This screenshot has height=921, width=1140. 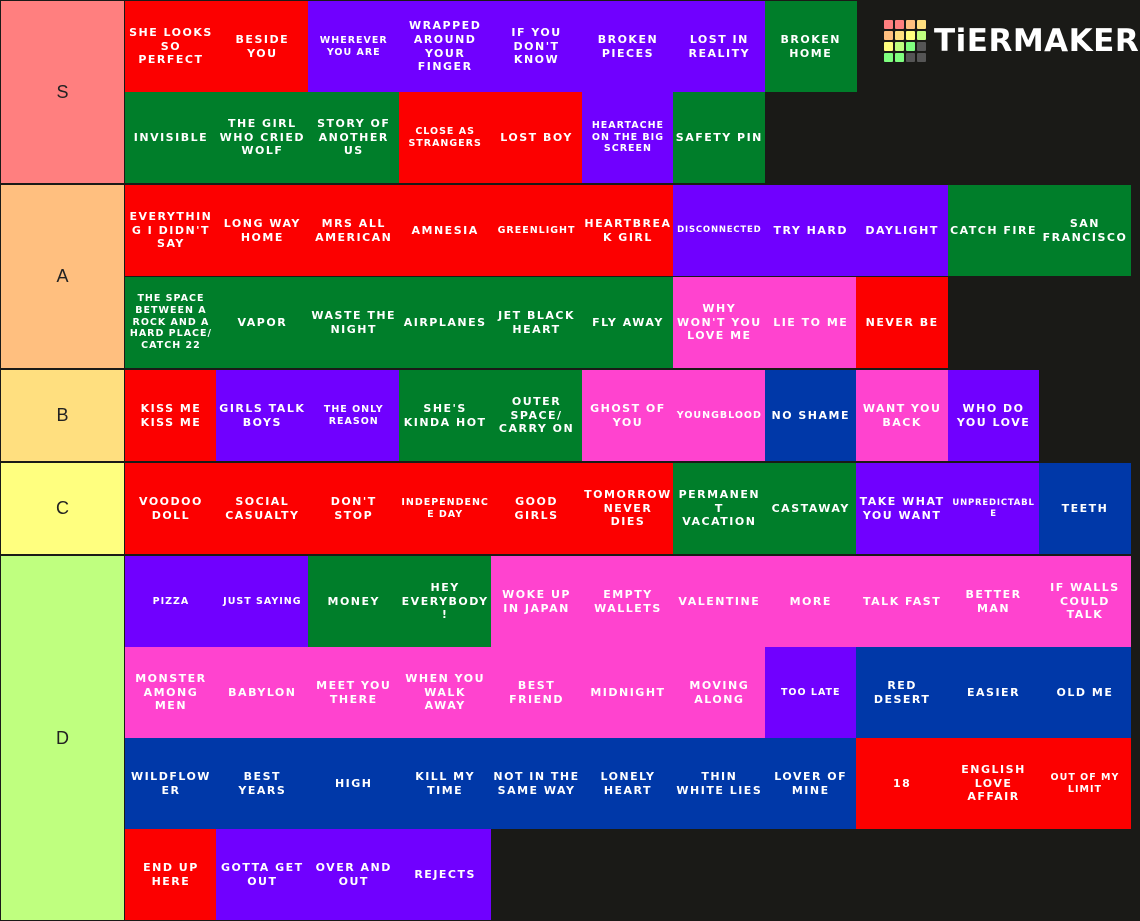 What do you see at coordinates (262, 508) in the screenshot?
I see `tier-item-social-casualty: SOCIAL CASUALTY` at bounding box center [262, 508].